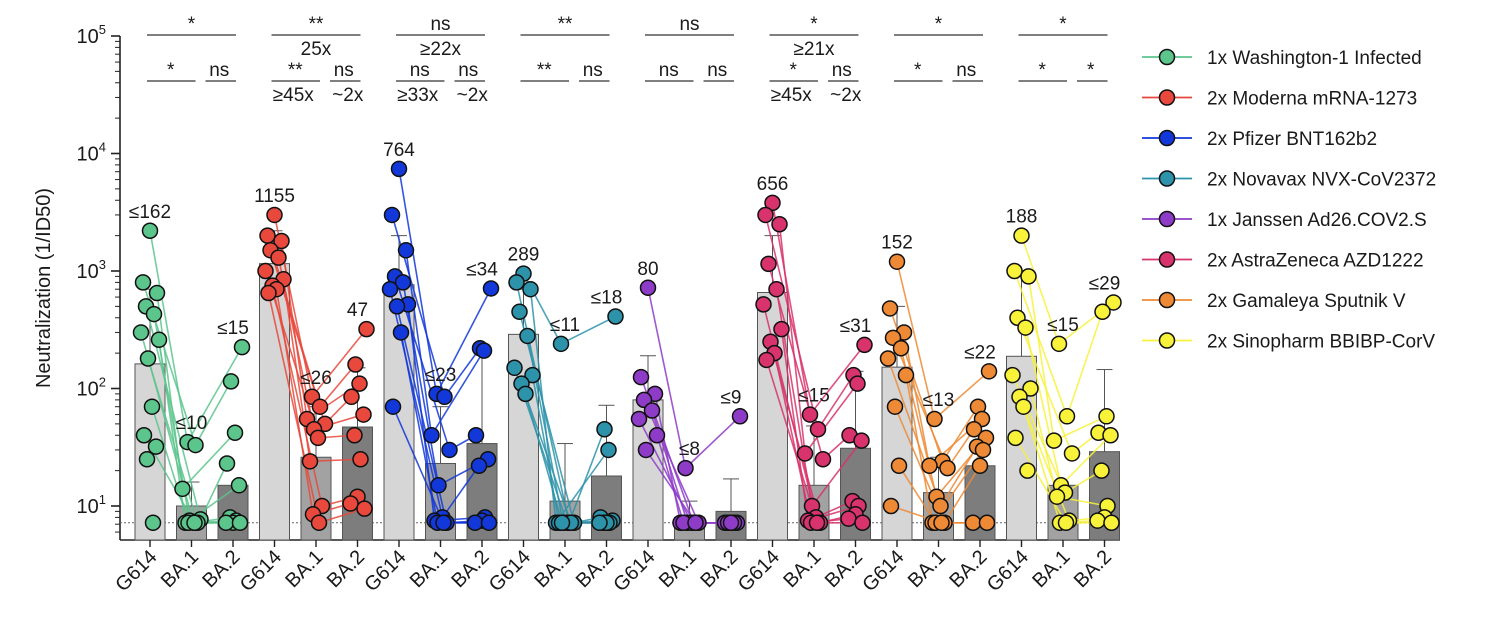  Describe the element at coordinates (846, 95) in the screenshot. I see `fold-change-right: ~2x` at that location.